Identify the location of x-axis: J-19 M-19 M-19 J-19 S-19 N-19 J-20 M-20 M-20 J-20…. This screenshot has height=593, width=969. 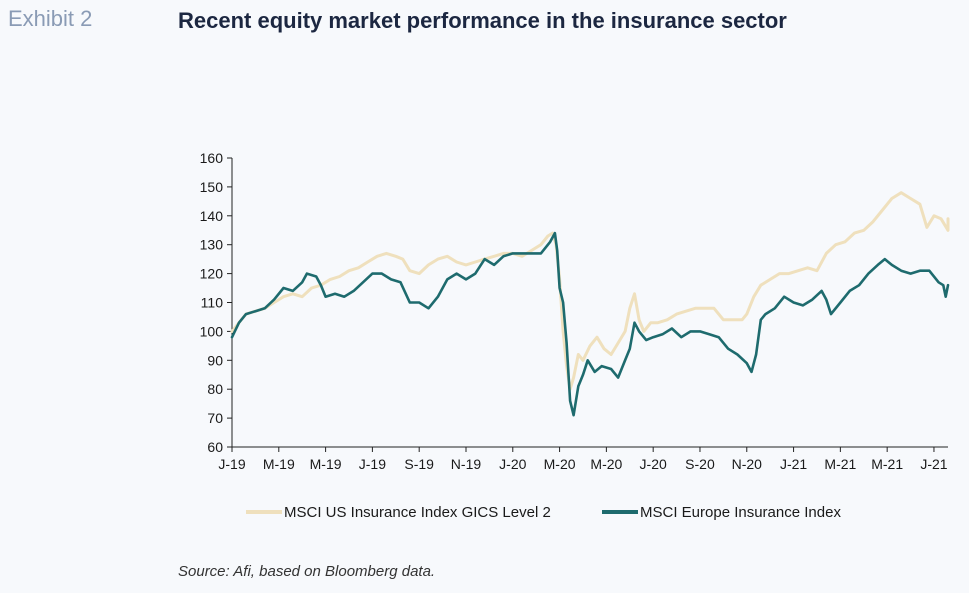
(583, 459).